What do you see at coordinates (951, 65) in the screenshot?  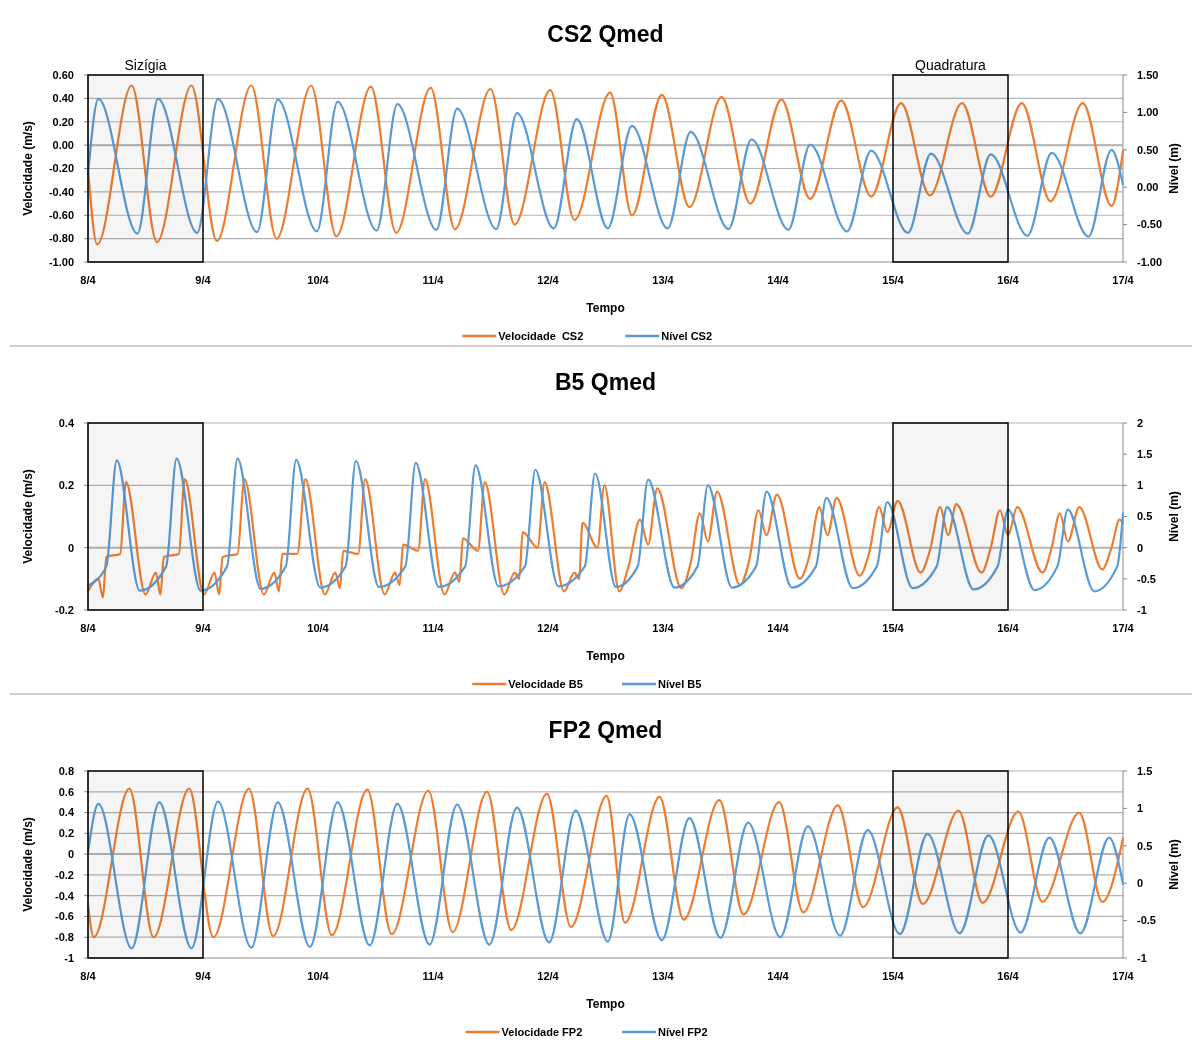 I see `band-label: Quadratura` at bounding box center [951, 65].